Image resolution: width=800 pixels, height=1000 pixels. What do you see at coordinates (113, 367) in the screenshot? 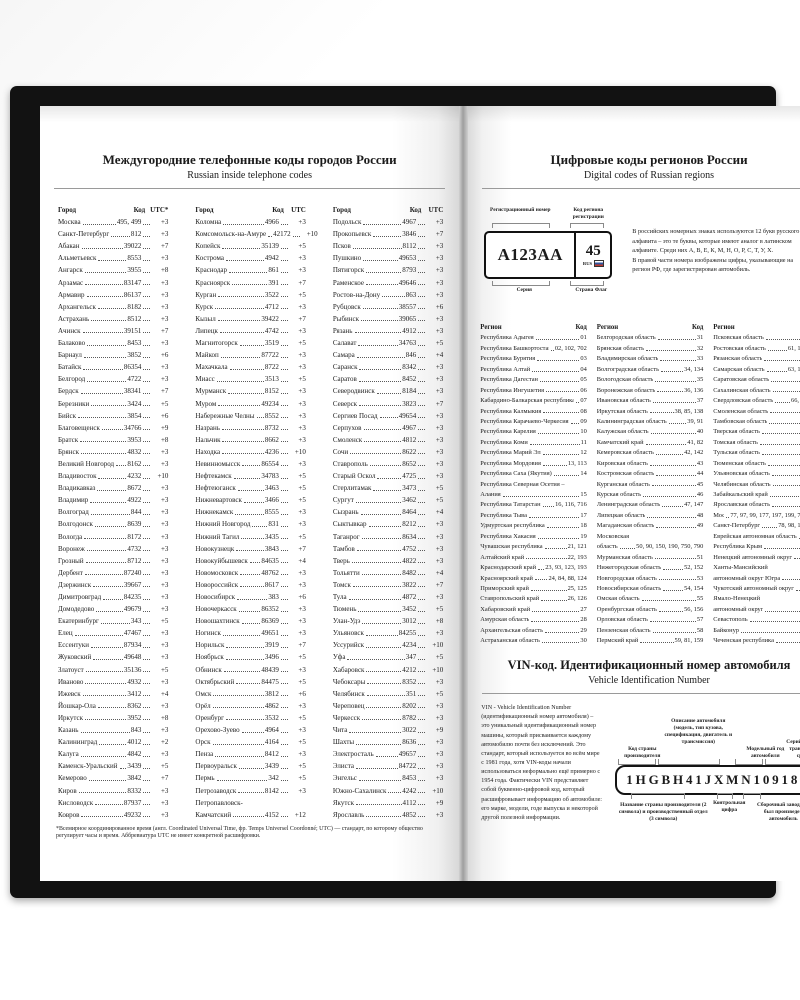
I see `phone-row: Батайск 86354 +3` at bounding box center [113, 367].